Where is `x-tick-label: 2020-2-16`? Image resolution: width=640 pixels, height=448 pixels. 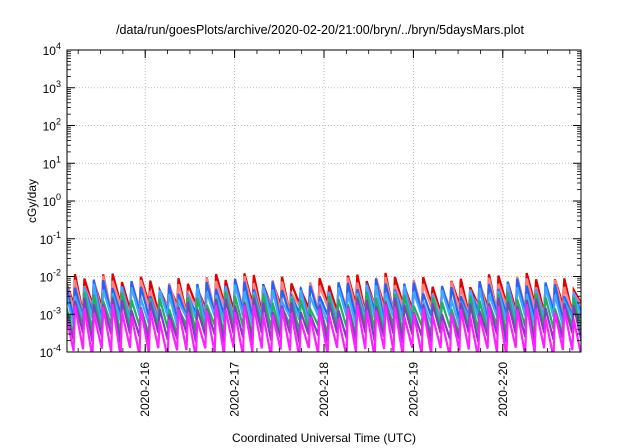
x-tick-label: 2020-2-16 is located at coordinates (145, 389).